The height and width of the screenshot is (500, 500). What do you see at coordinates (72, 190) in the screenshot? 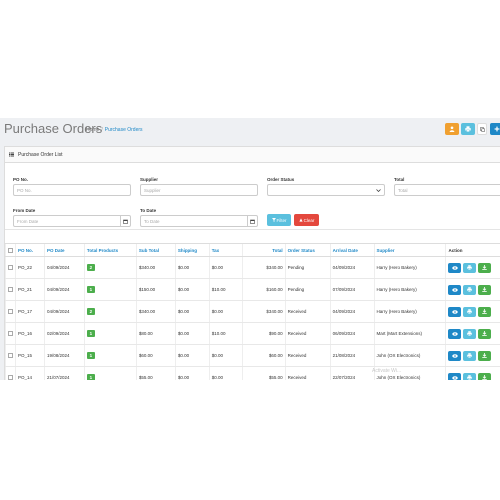
I see `po-no-input` at bounding box center [72, 190].